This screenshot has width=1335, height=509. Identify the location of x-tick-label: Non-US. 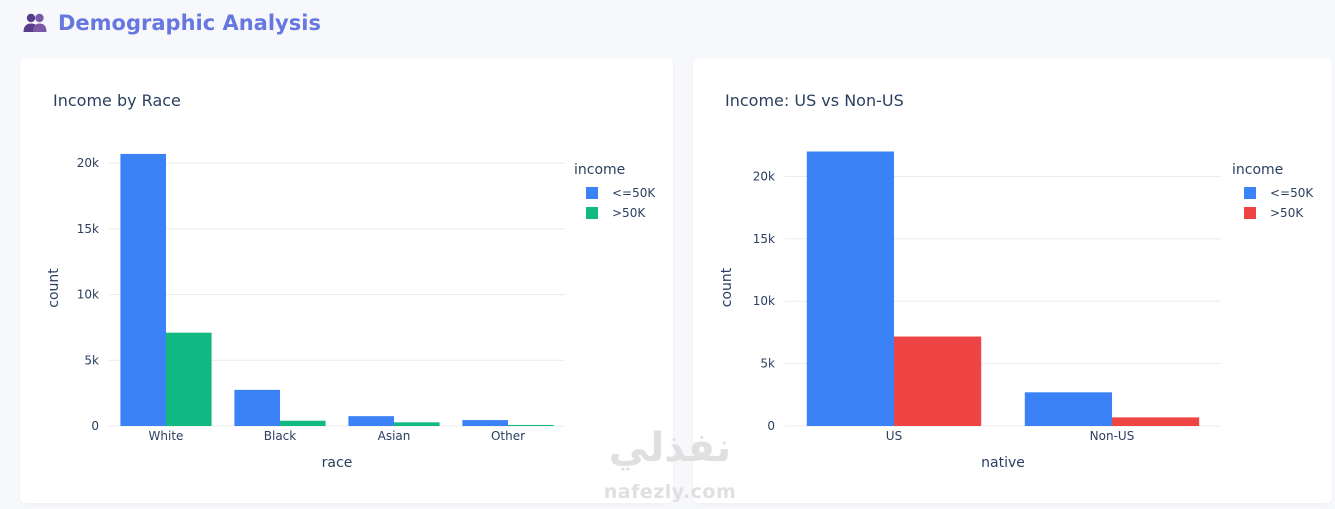
(1112, 436).